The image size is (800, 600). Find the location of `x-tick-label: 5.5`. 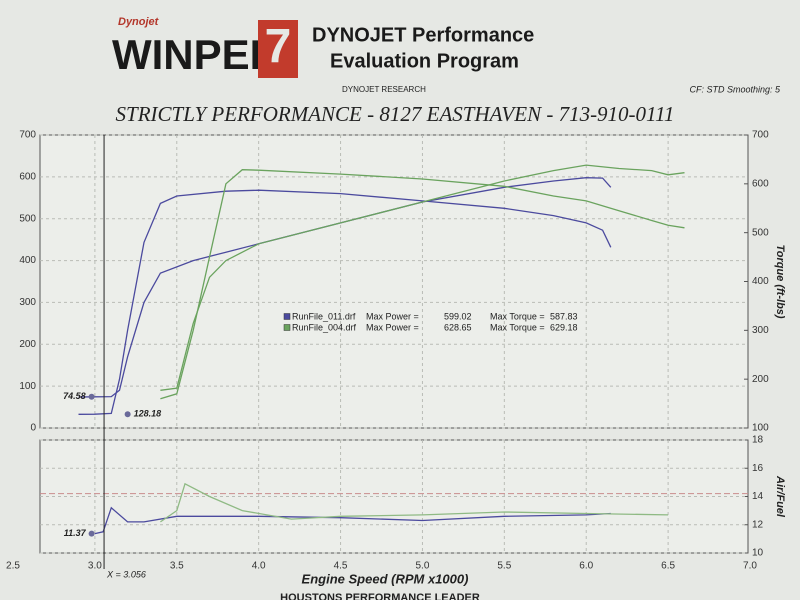

x-tick-label: 5.5 is located at coordinates (504, 566).